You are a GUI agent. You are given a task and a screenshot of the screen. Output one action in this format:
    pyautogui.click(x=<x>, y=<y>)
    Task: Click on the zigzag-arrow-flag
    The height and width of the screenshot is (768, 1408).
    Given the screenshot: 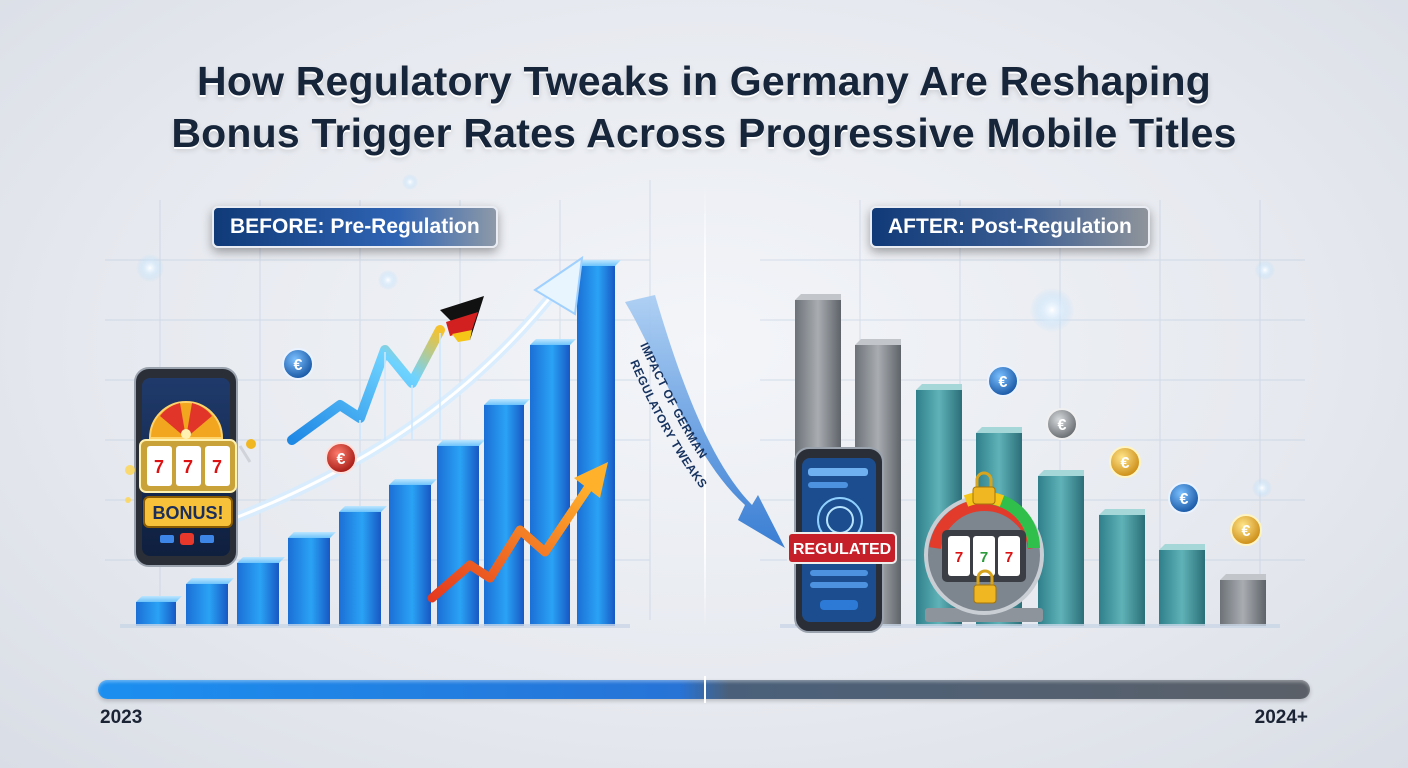 What is the action you would take?
    pyautogui.click(x=385, y=370)
    